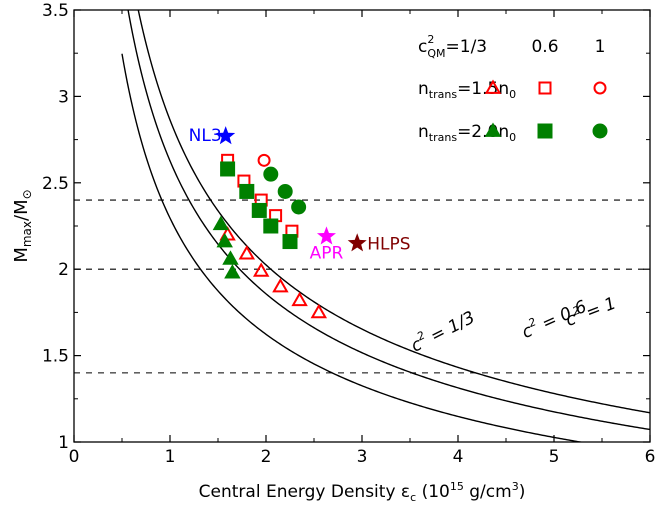 The height and width of the screenshot is (507, 655). Describe the element at coordinates (327, 253) in the screenshot. I see `eos-label-apr: APR` at that location.